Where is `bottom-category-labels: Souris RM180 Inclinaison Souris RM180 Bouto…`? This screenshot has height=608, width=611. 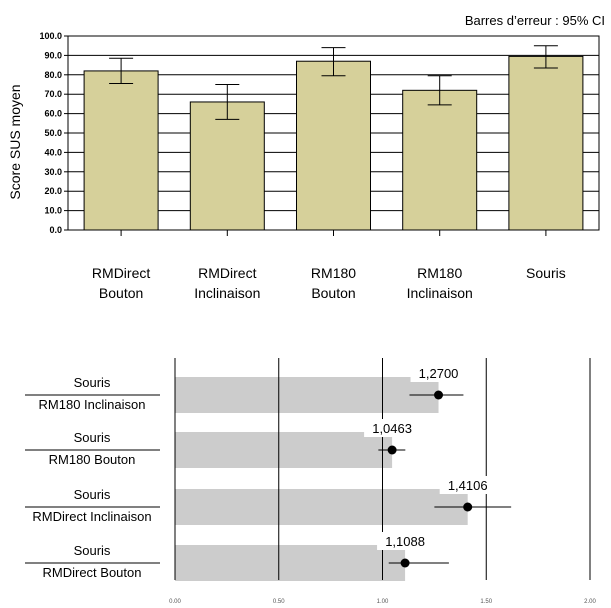
bottom-category-labels: Souris RM180 Inclinaison Souris RM180 Bouto… is located at coordinates (92, 477).